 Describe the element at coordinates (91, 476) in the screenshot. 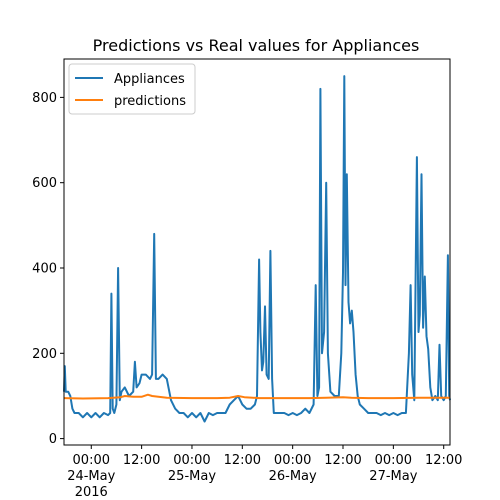

I see `x-tick-date-label: 24-May` at that location.